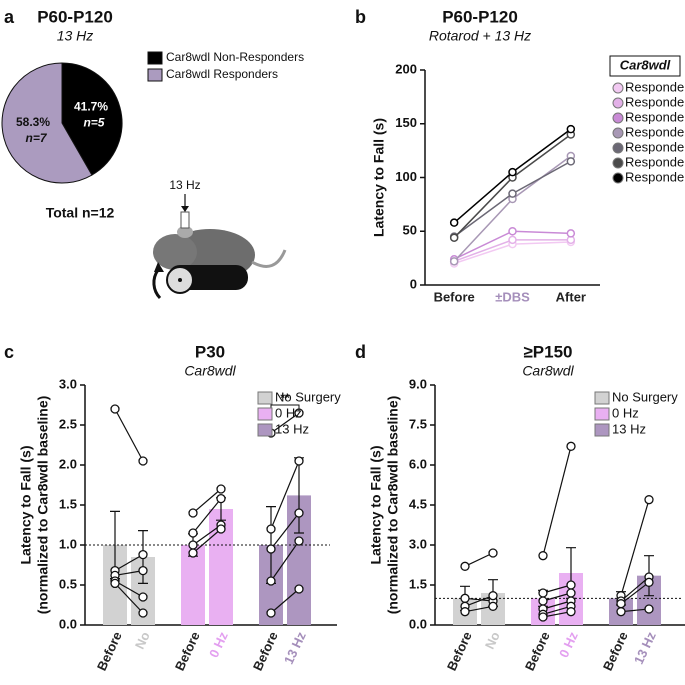 This screenshot has height=685, width=685. I want to click on chart-subtitle: 13 Hz, so click(75, 36).